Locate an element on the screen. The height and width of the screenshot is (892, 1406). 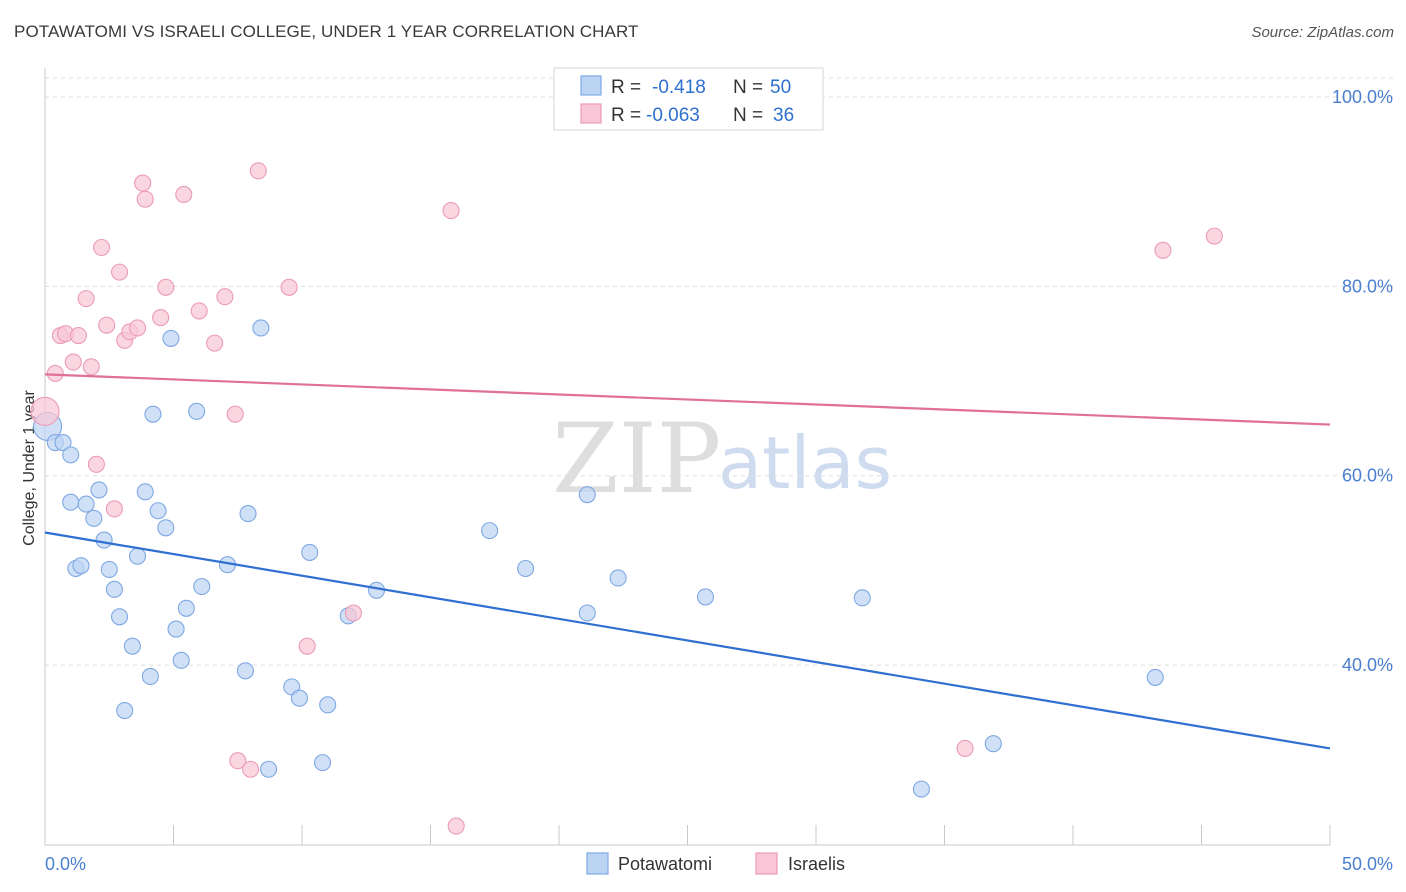
legend-r-value-potawatomi: -0.418 is located at coordinates (679, 87).